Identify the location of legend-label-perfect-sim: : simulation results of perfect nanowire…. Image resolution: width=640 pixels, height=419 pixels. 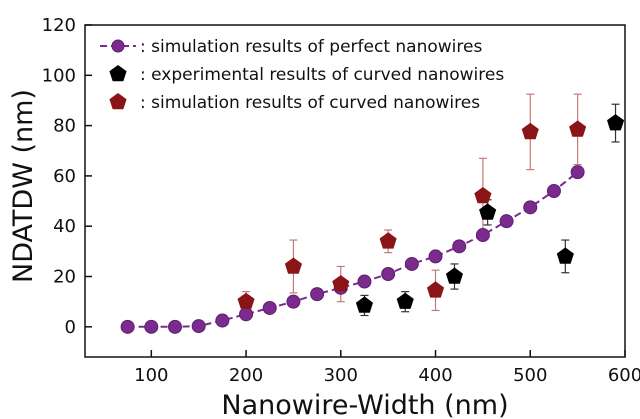
(311, 47).